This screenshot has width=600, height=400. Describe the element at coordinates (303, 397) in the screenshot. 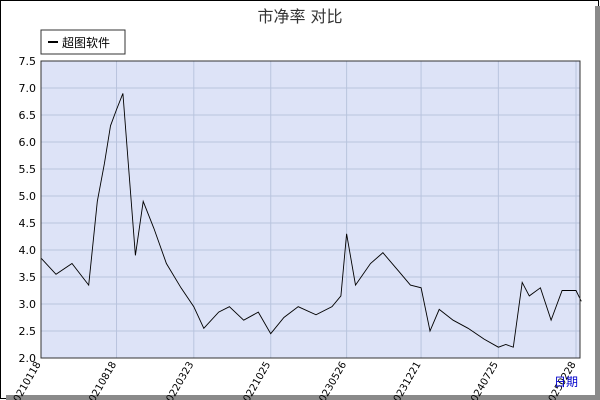

I see `frame-shadow-bottom` at that location.